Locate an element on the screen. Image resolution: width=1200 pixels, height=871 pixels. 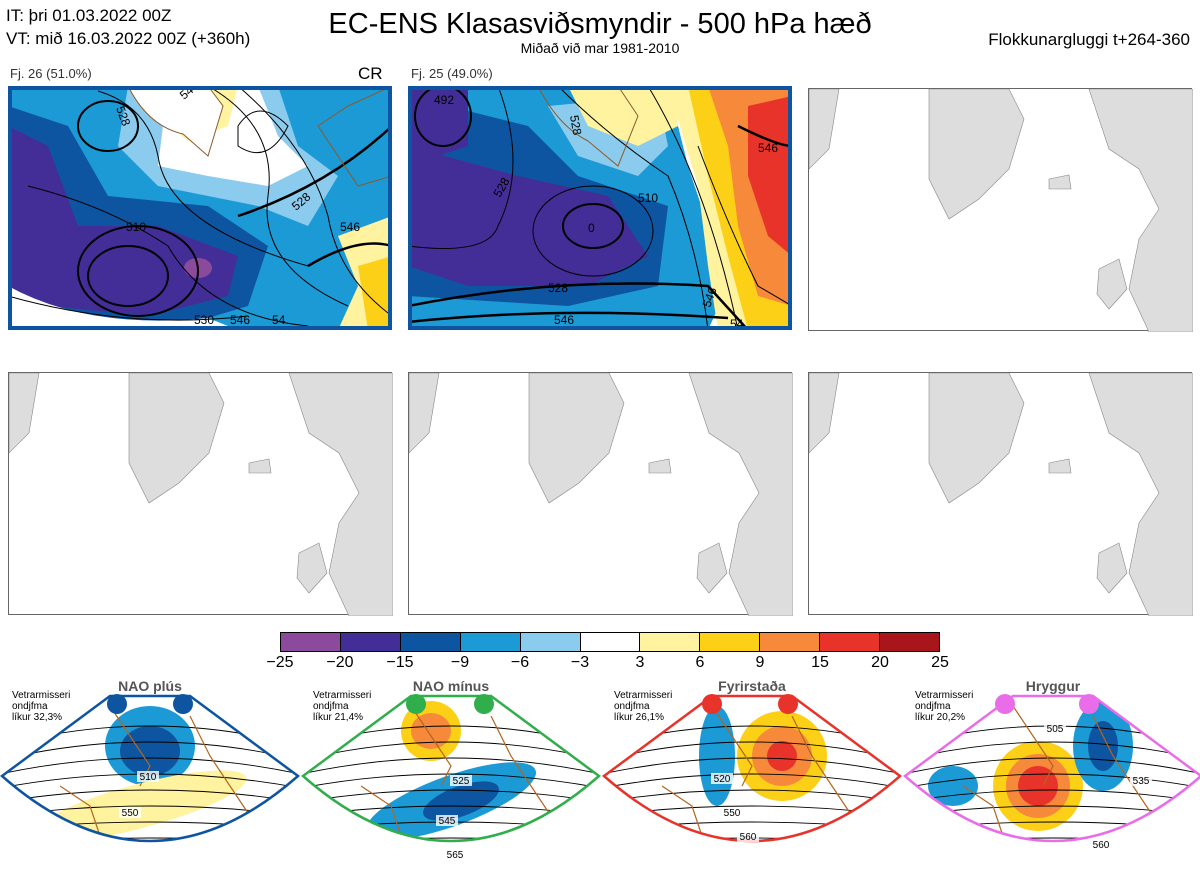
contour-label: 0 is located at coordinates (591, 228).